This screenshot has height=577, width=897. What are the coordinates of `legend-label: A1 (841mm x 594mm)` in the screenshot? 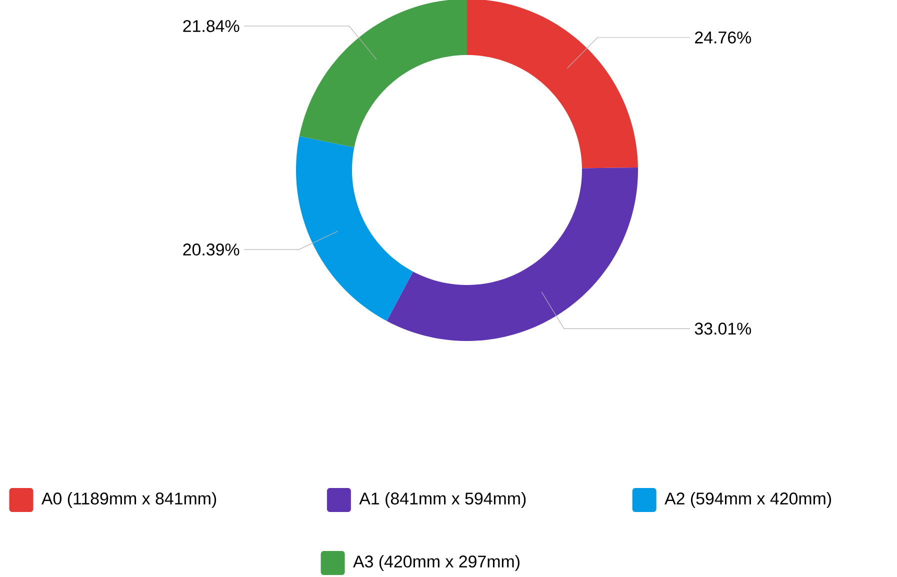 It's located at (442, 500).